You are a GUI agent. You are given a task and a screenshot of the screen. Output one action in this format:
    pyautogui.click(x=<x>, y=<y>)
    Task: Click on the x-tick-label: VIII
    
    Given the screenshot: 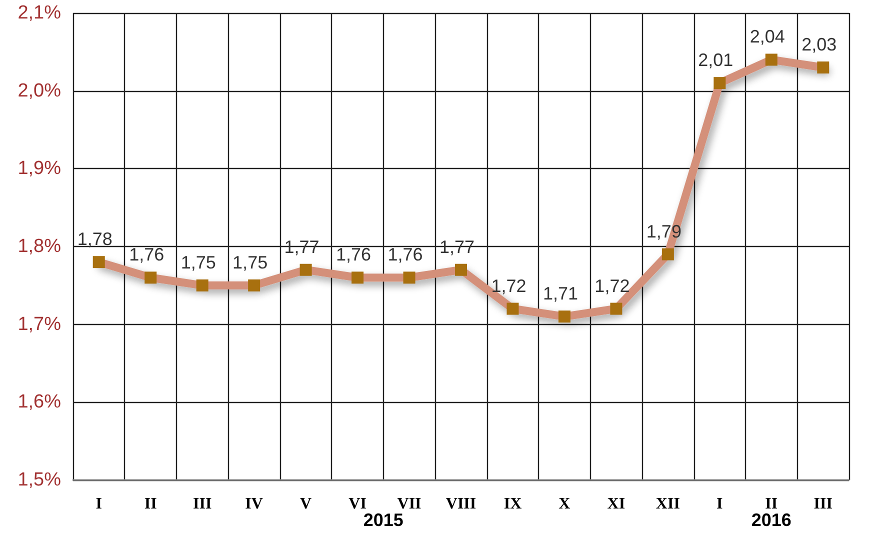 What is the action you would take?
    pyautogui.click(x=461, y=504)
    